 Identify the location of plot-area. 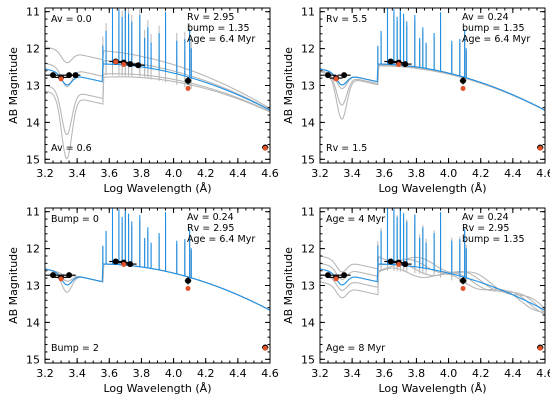
(432, 64).